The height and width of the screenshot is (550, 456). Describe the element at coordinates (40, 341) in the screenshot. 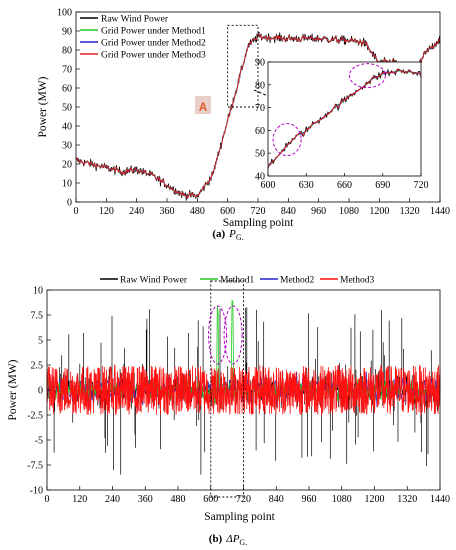

I see `y-tick-label-b: 5` at that location.